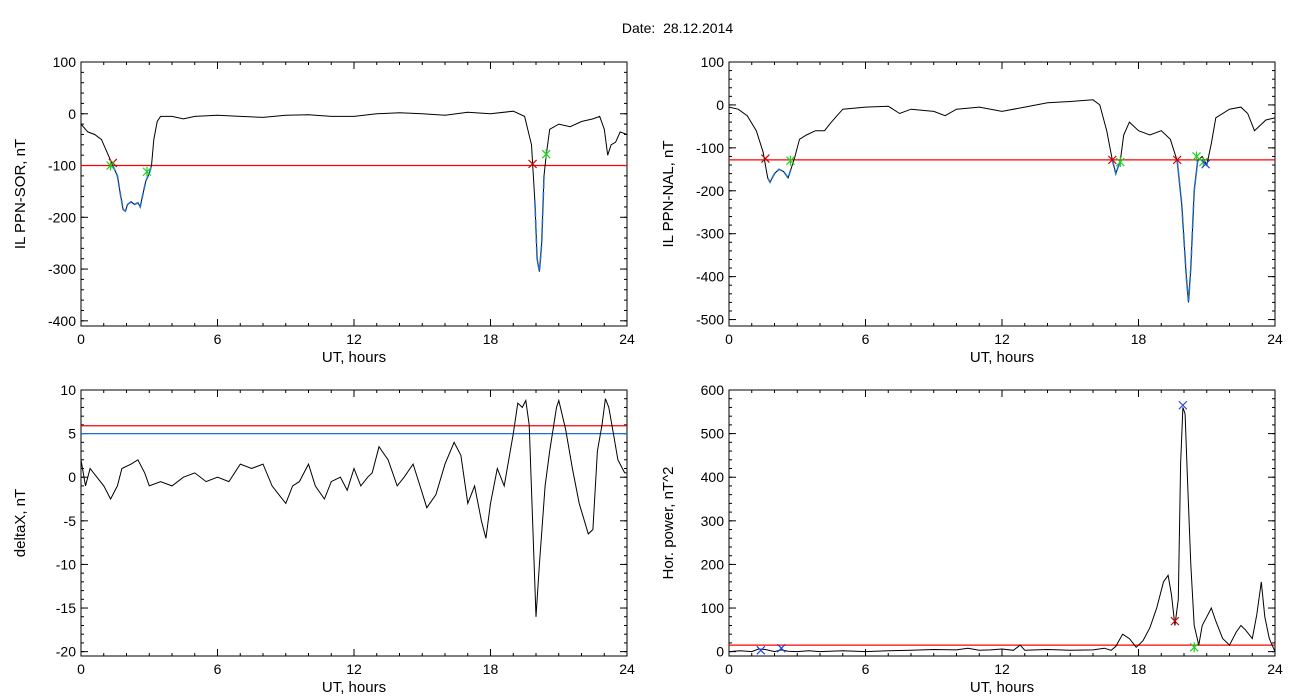  What do you see at coordinates (66, 564) in the screenshot?
I see `y-tick-label: -10` at bounding box center [66, 564].